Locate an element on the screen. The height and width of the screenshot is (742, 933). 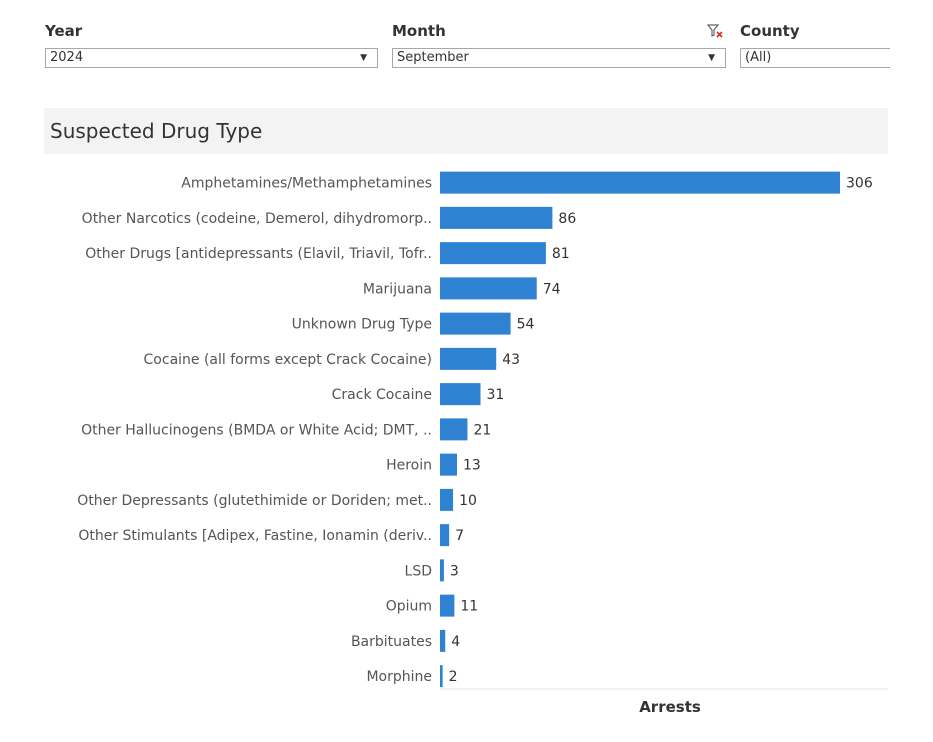
county-filter-label: County is located at coordinates (770, 31).